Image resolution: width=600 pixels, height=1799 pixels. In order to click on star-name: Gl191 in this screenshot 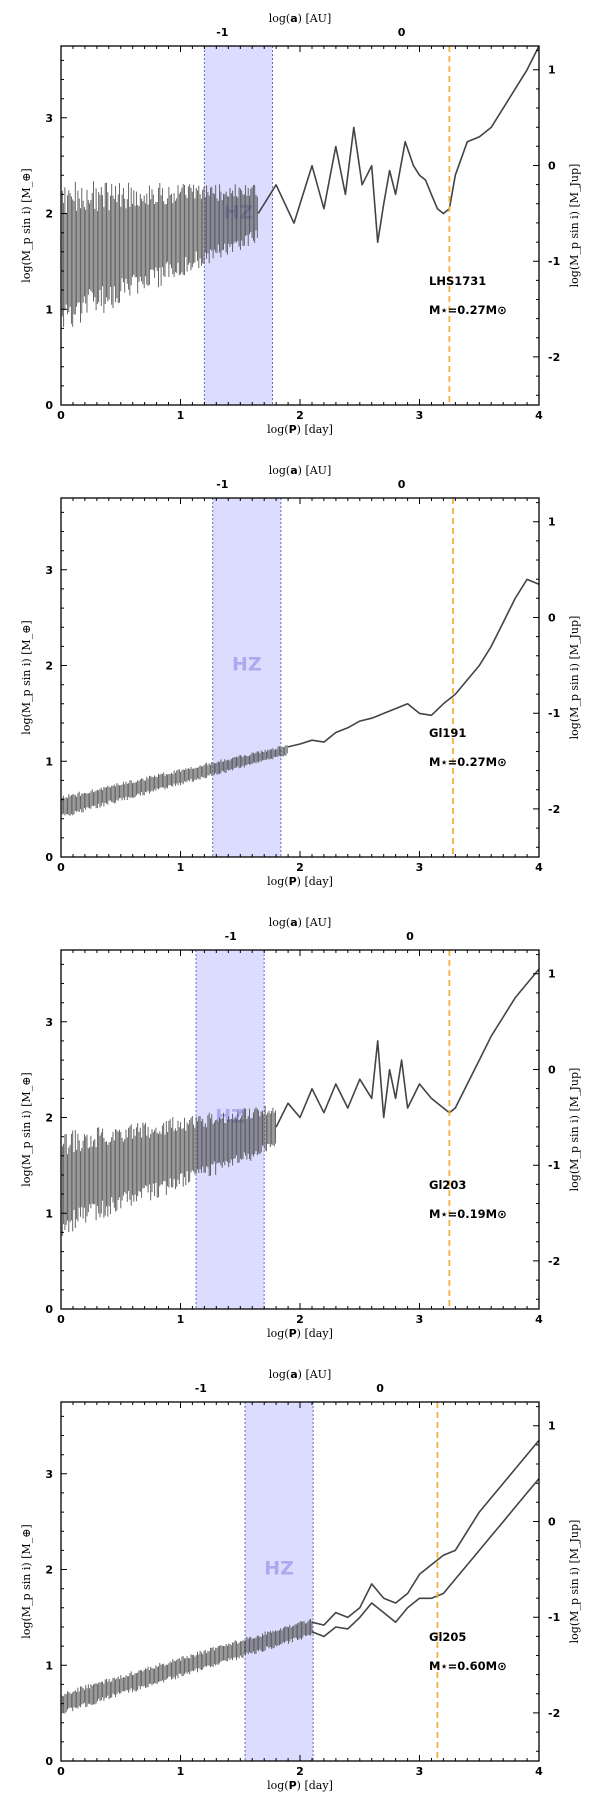, I will do `click(447, 733)`.